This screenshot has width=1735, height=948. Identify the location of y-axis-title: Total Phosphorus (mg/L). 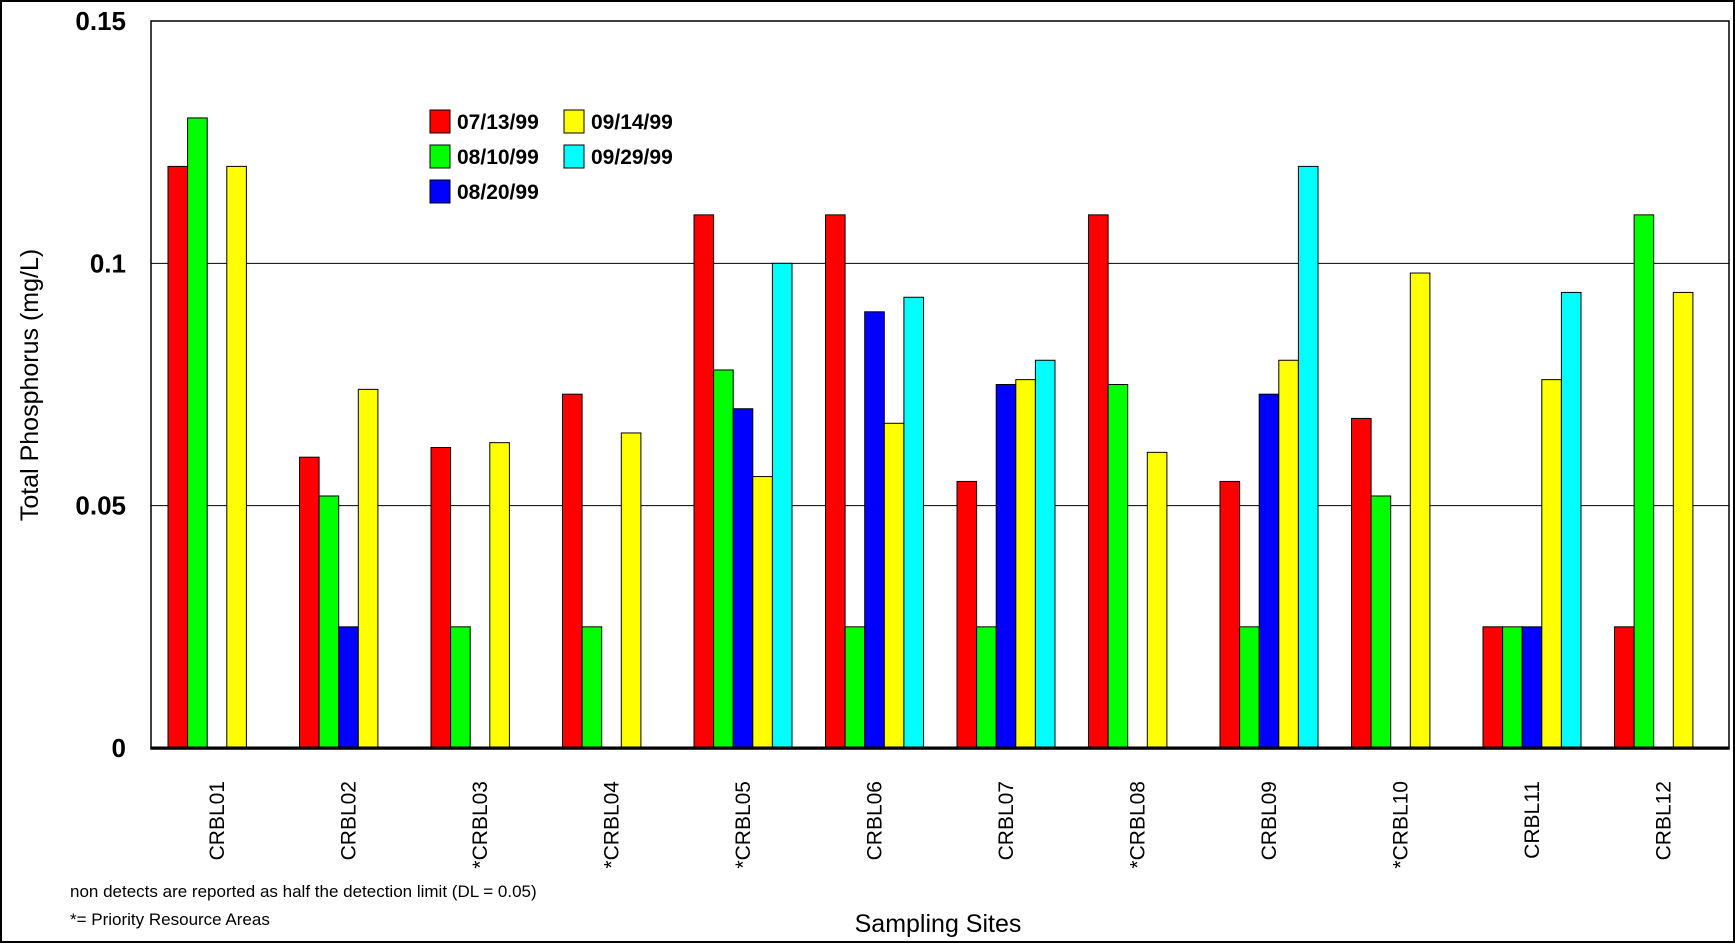
(30, 385).